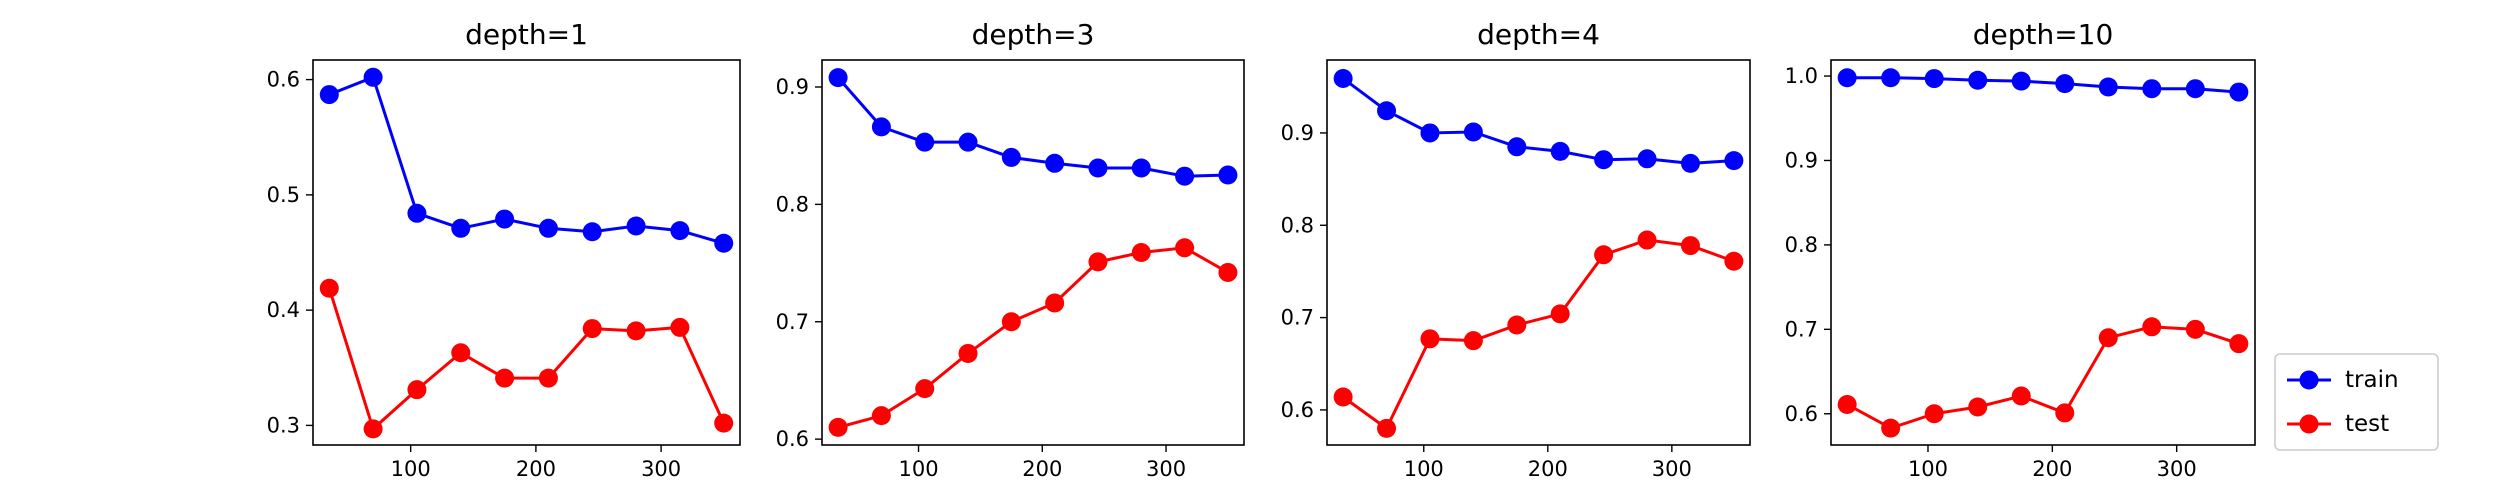 The image size is (2500, 500). I want to click on y-tick-label: 0.3, so click(283, 425).